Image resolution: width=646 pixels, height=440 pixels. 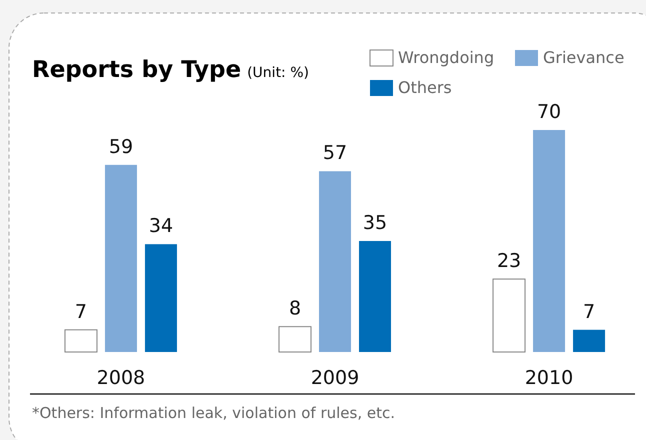 I want to click on data-label: 57, so click(x=335, y=153).